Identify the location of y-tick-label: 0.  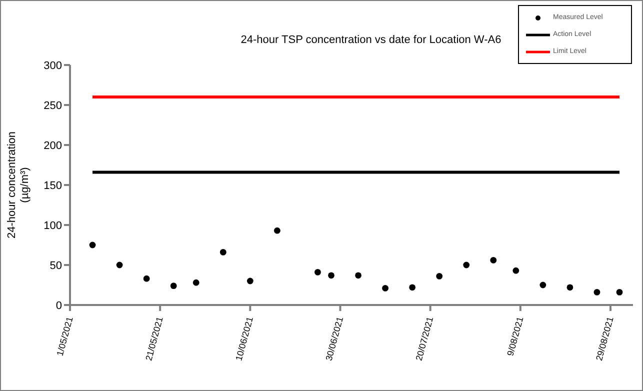
(59, 306).